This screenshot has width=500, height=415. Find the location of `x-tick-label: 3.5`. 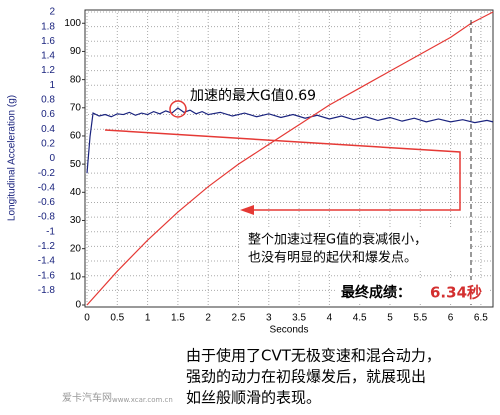

x-tick-label: 3.5 is located at coordinates (299, 318).